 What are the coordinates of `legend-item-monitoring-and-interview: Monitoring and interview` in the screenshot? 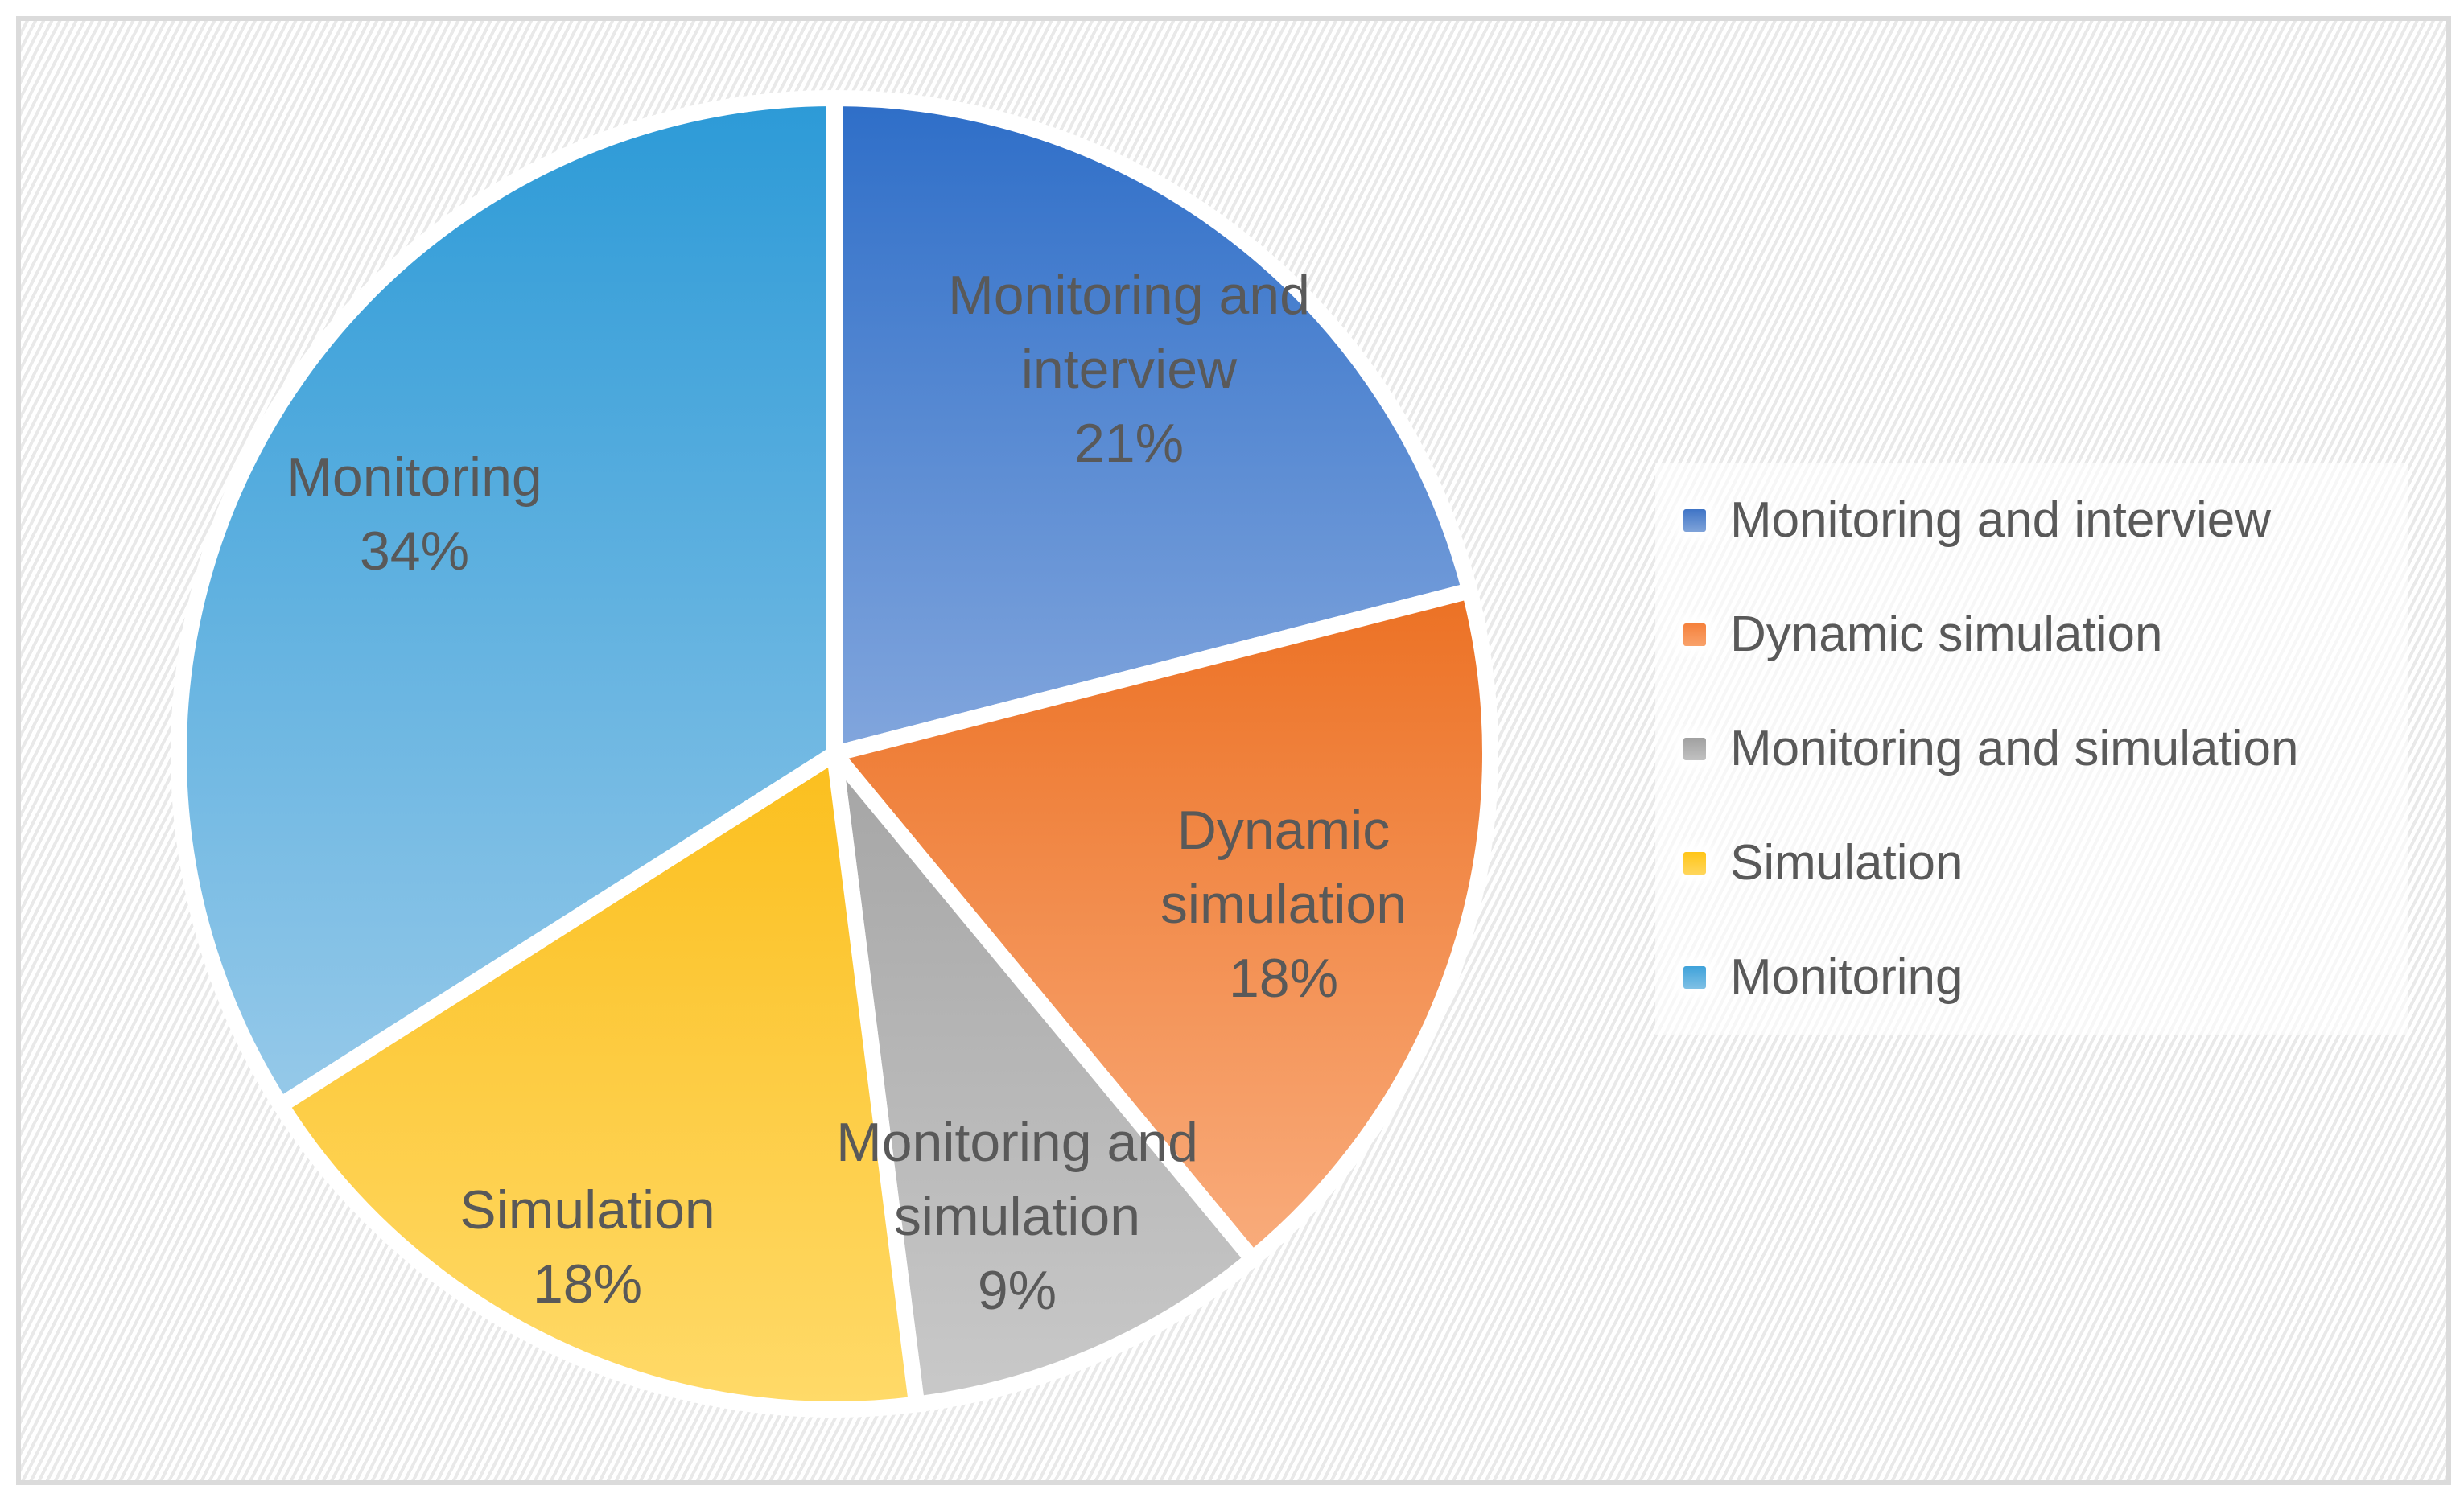 It's located at (2031, 520).